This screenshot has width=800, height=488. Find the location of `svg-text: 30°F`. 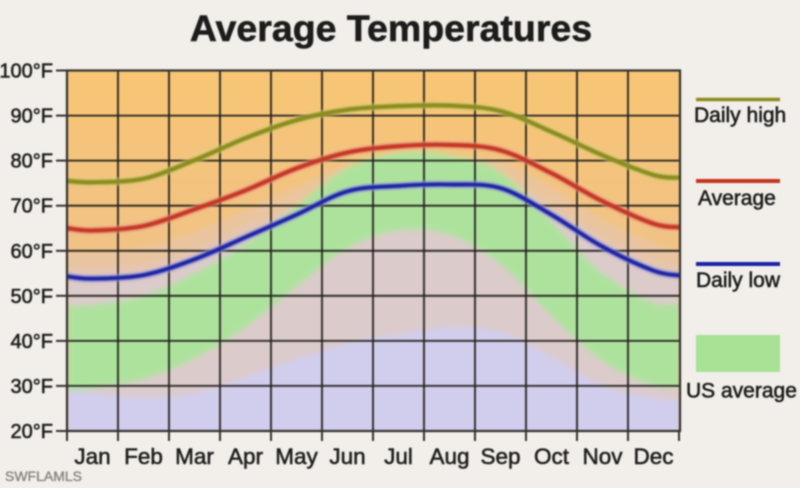

svg-text: 30°F is located at coordinates (32, 387).